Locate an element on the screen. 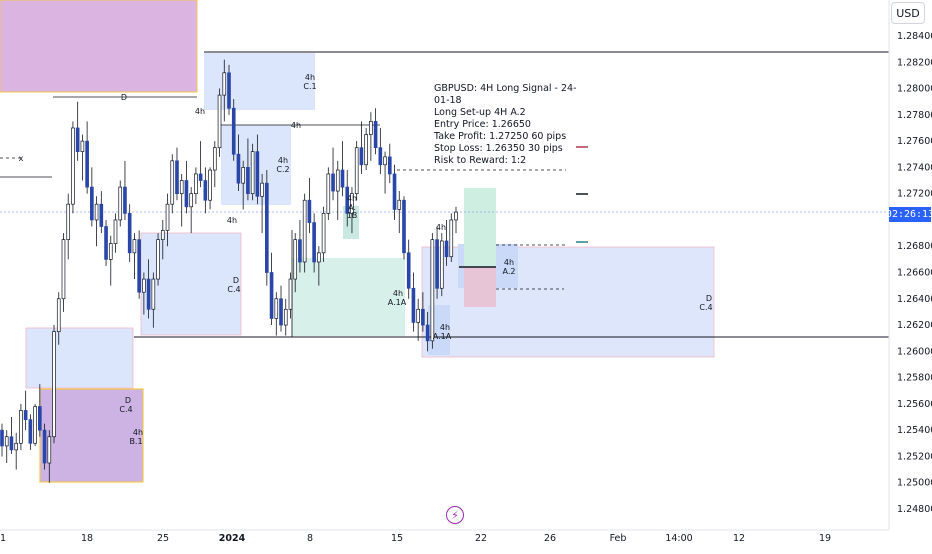 This screenshot has height=554, width=932. label-4h-top: 4h is located at coordinates (296, 125).